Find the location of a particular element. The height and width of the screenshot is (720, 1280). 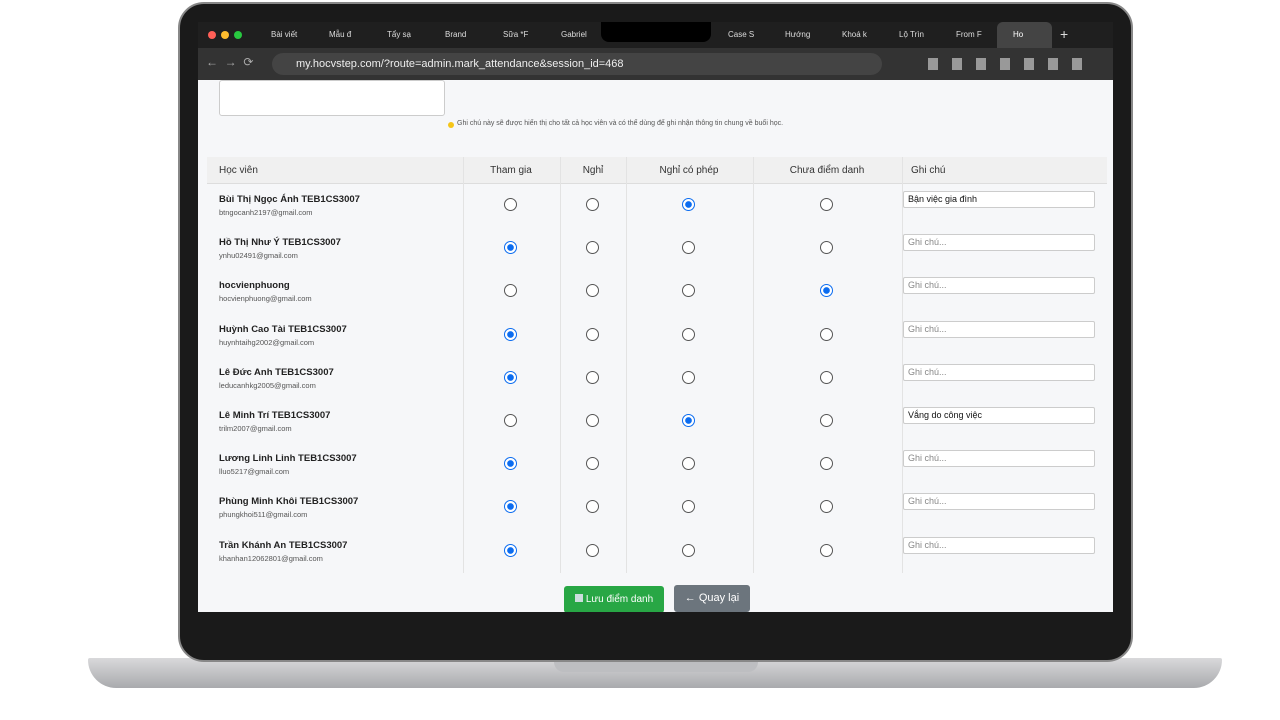

student-email: hocvienphuong@gmail.com is located at coordinates (265, 299).